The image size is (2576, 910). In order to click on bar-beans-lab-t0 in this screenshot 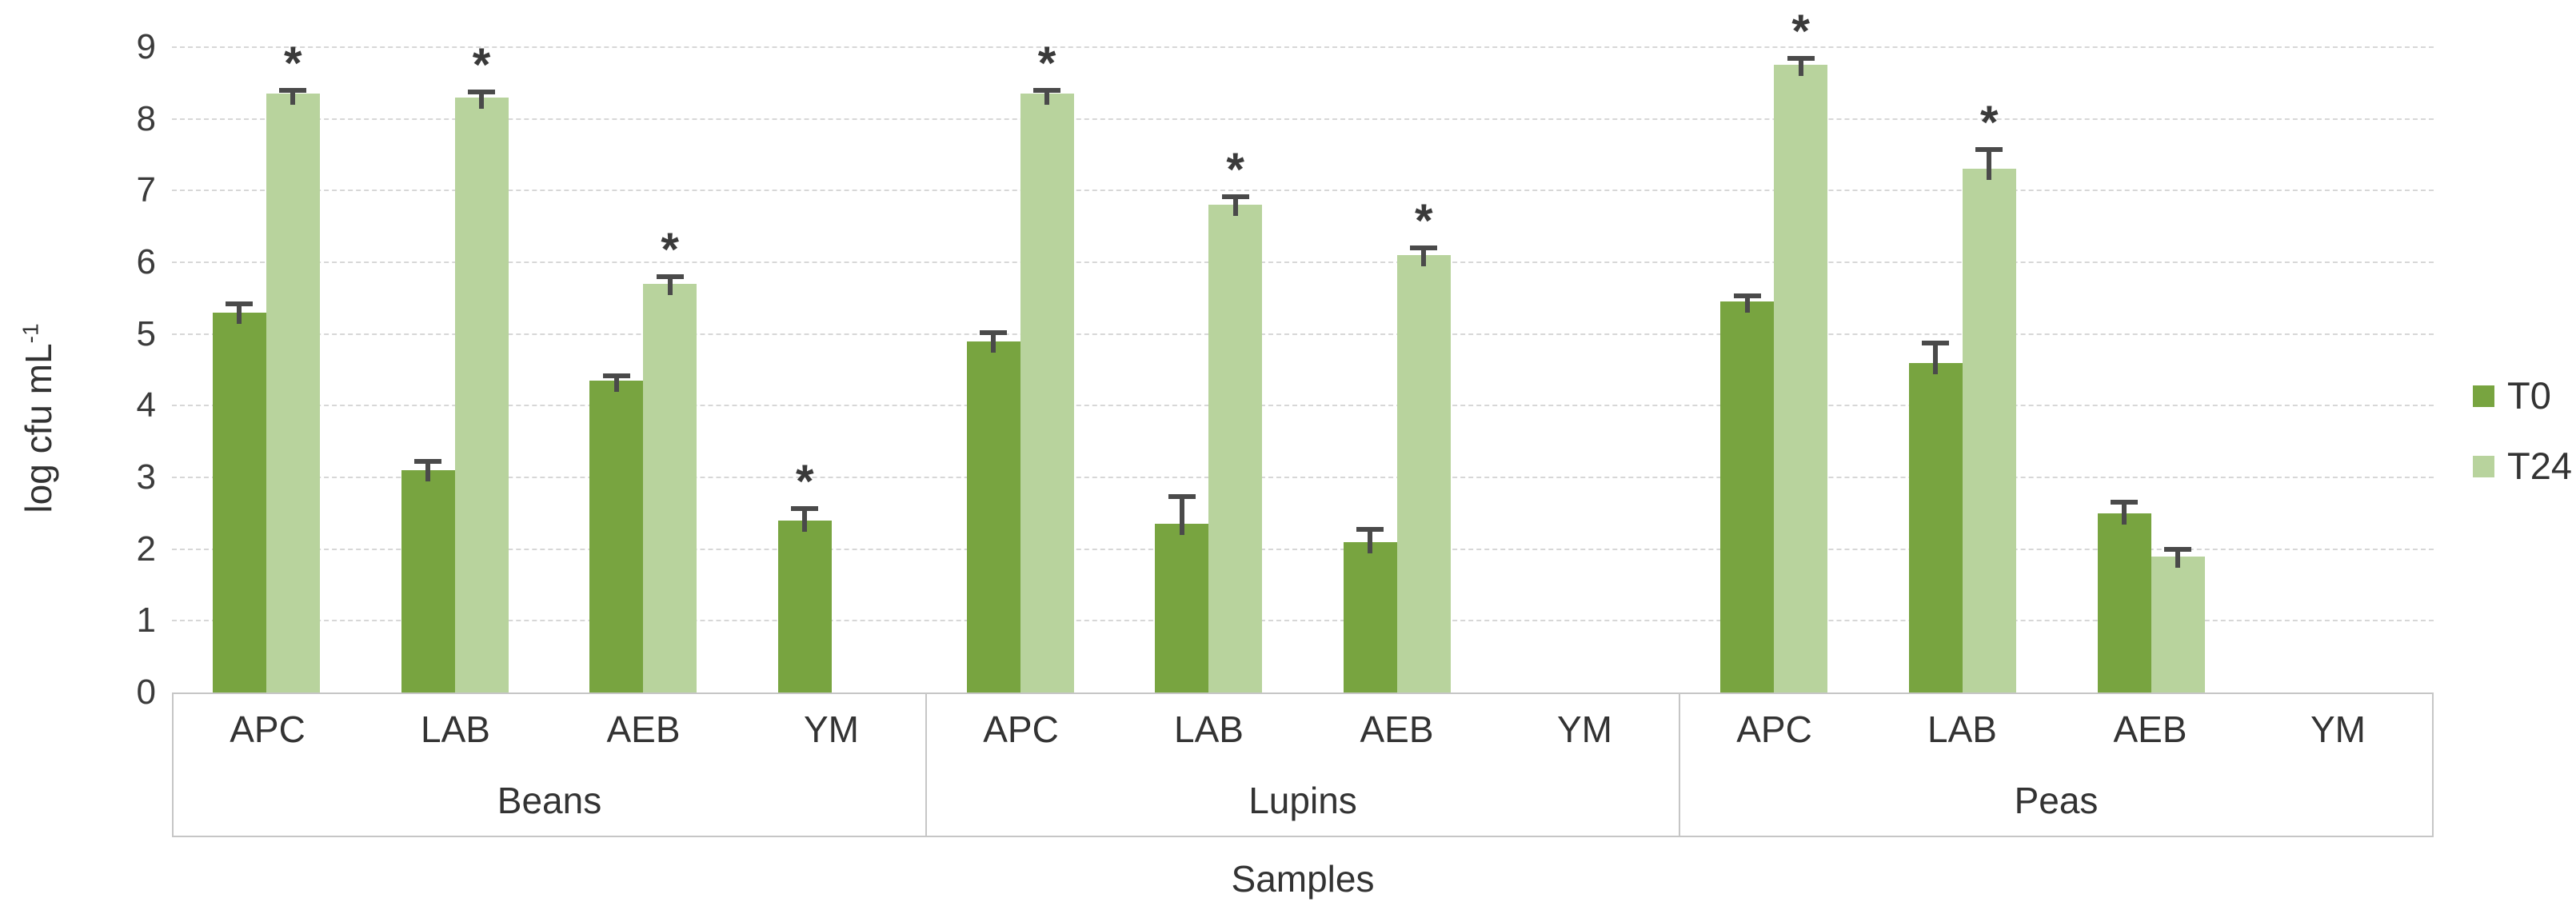, I will do `click(428, 581)`.